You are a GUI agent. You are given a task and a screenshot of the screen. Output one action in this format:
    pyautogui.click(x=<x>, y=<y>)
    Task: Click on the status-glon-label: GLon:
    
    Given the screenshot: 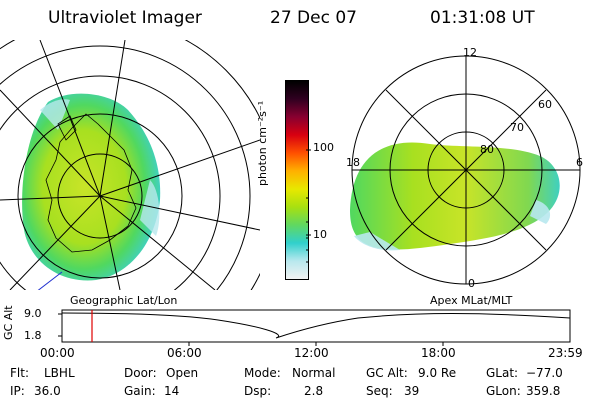 What is the action you would take?
    pyautogui.click(x=503, y=391)
    